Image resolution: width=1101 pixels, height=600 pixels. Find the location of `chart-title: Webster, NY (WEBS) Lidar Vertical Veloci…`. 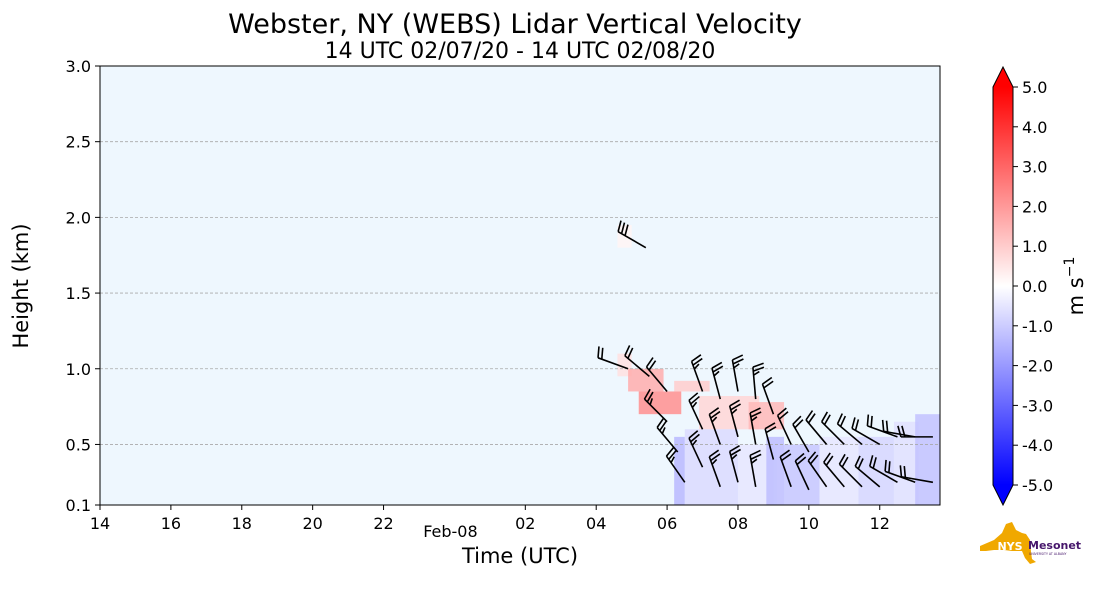

chart-title: Webster, NY (WEBS) Lidar Vertical Veloci… is located at coordinates (515, 24).